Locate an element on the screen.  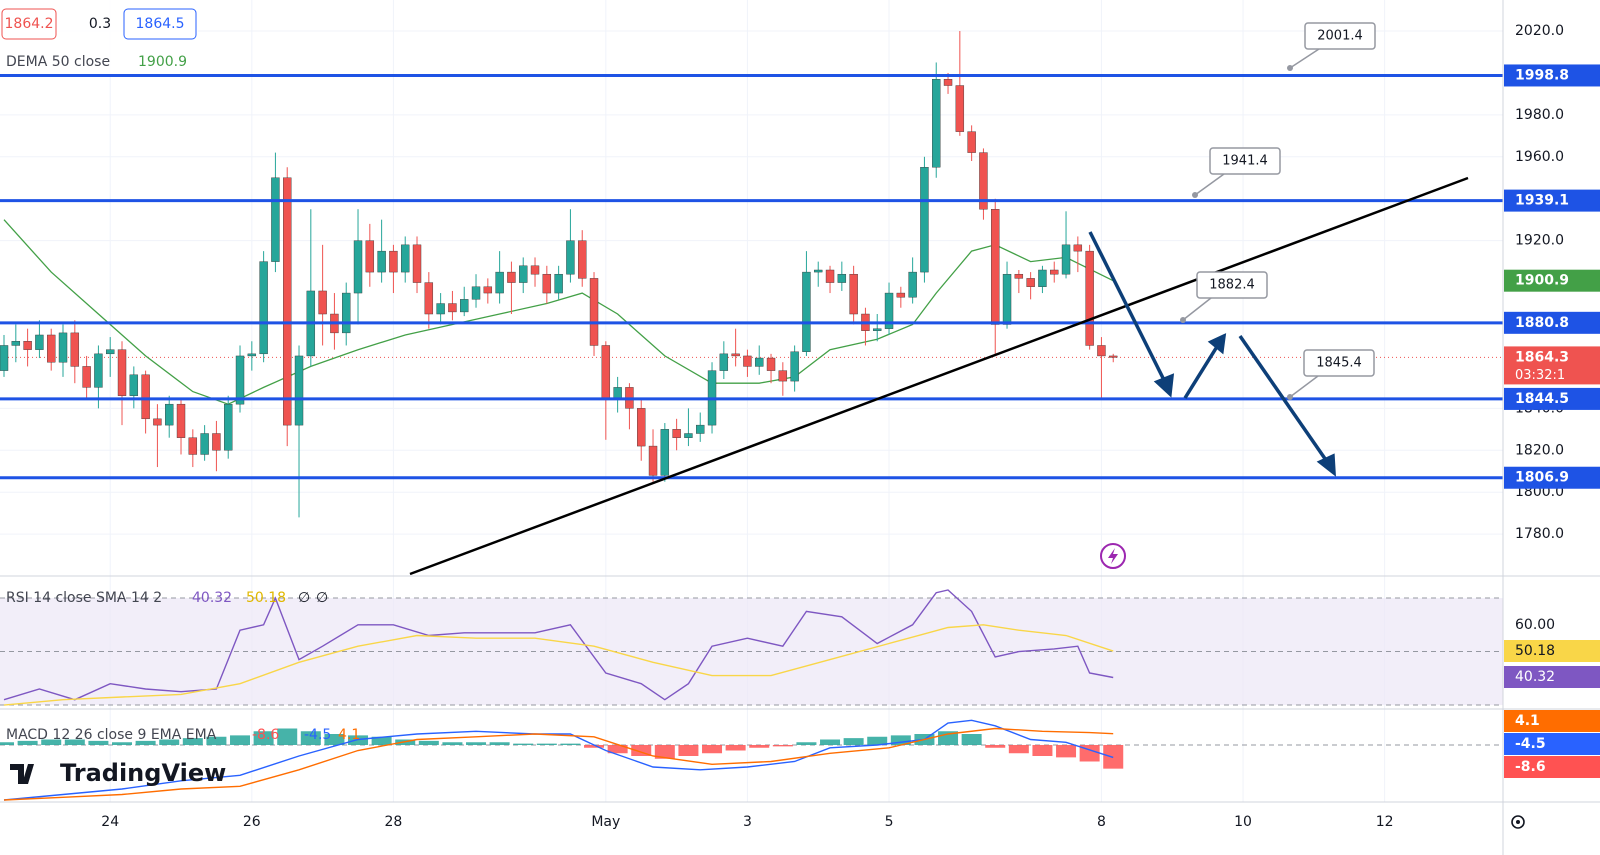
price-badge-label: 1806.9 is located at coordinates (1542, 478).